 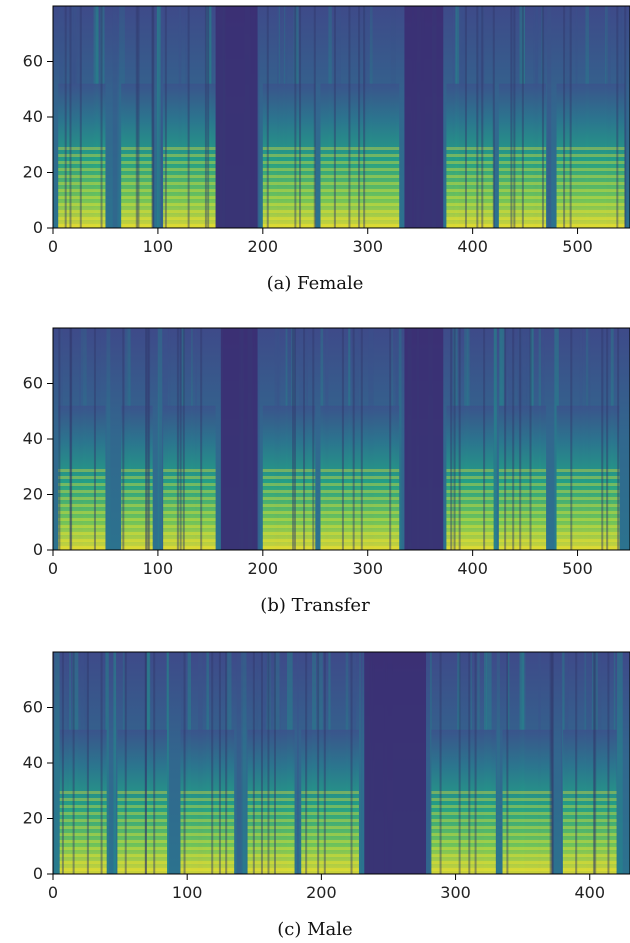 I want to click on panel-caption: (b) Transfer, so click(x=315, y=605).